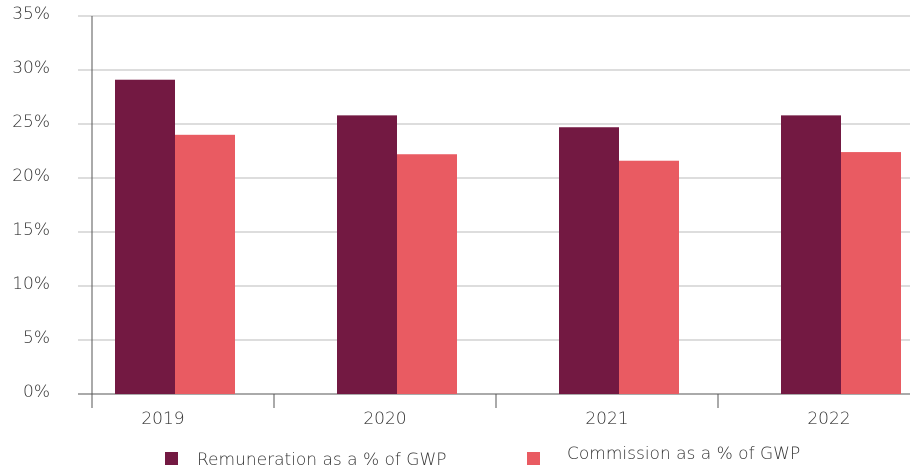  I want to click on y-tick-label: 25%, so click(31, 122).